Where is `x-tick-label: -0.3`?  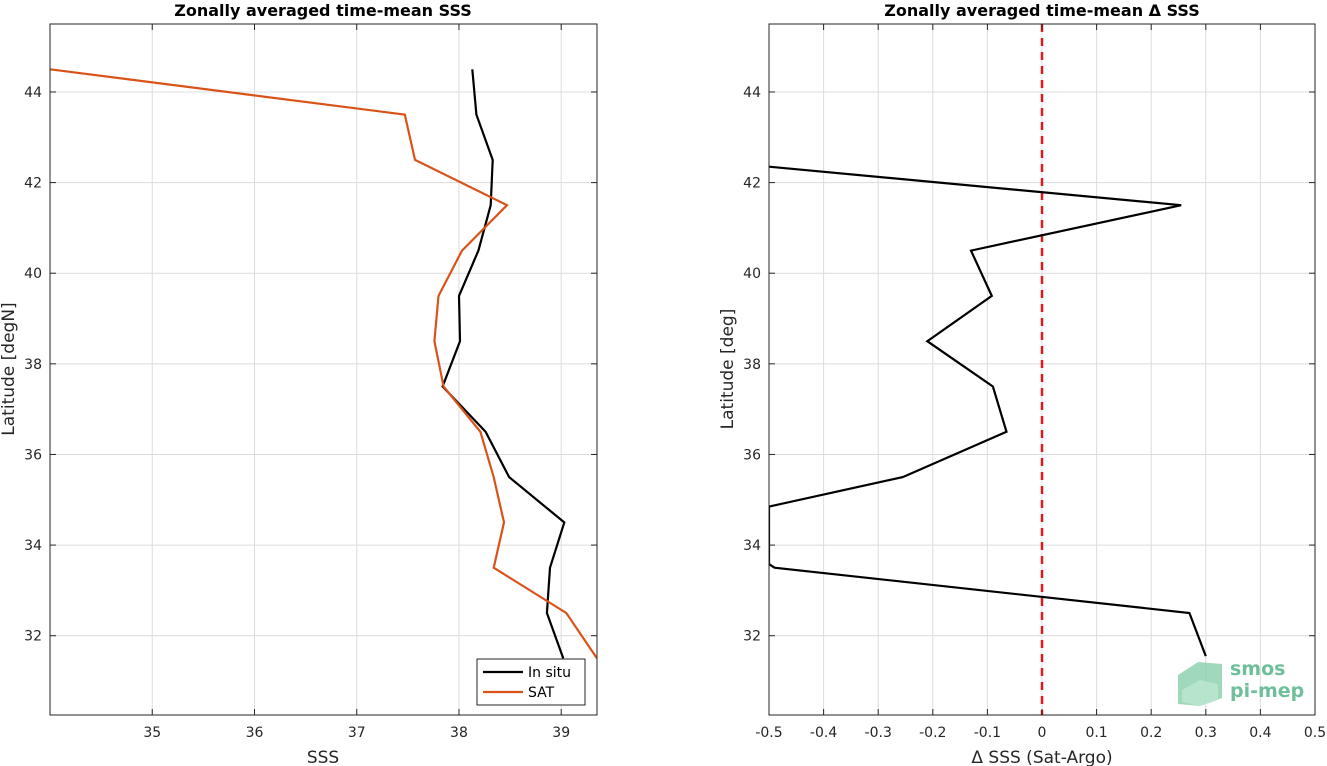
x-tick-label: -0.3 is located at coordinates (878, 733).